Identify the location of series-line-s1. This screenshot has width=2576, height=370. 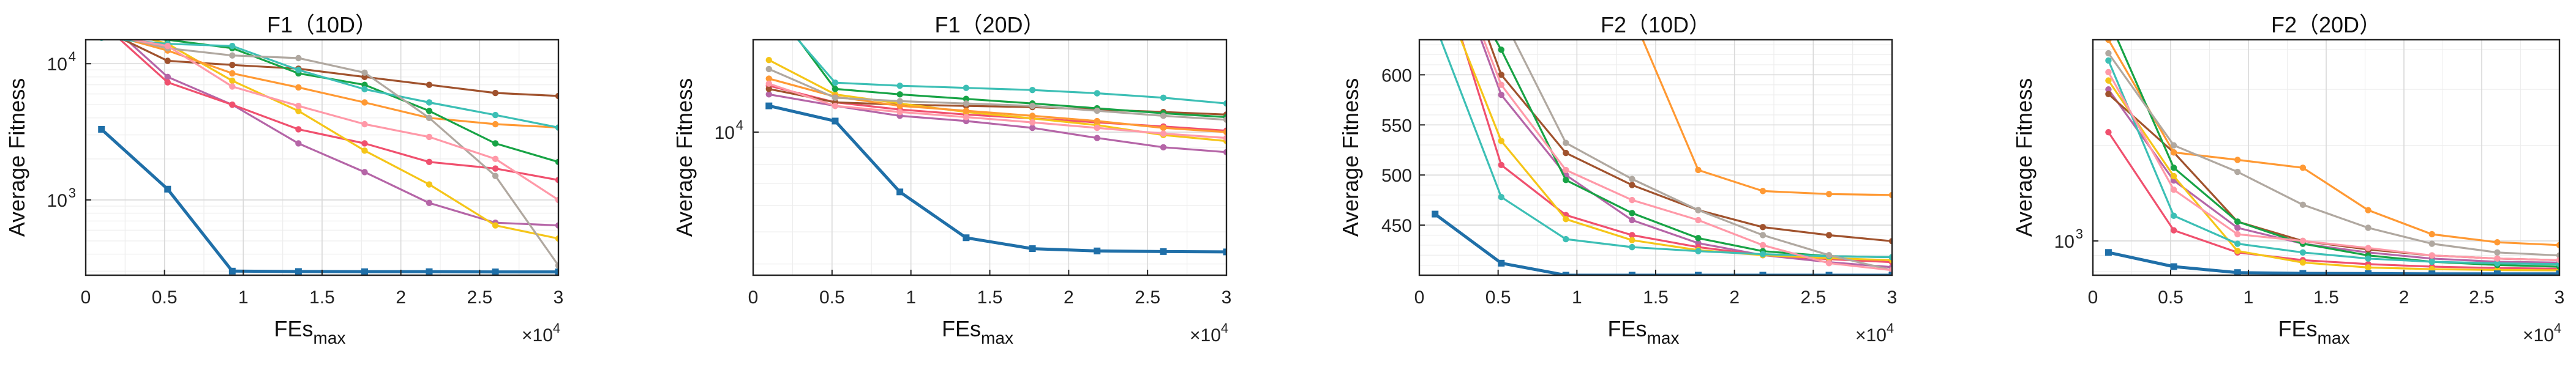
(1663, 244).